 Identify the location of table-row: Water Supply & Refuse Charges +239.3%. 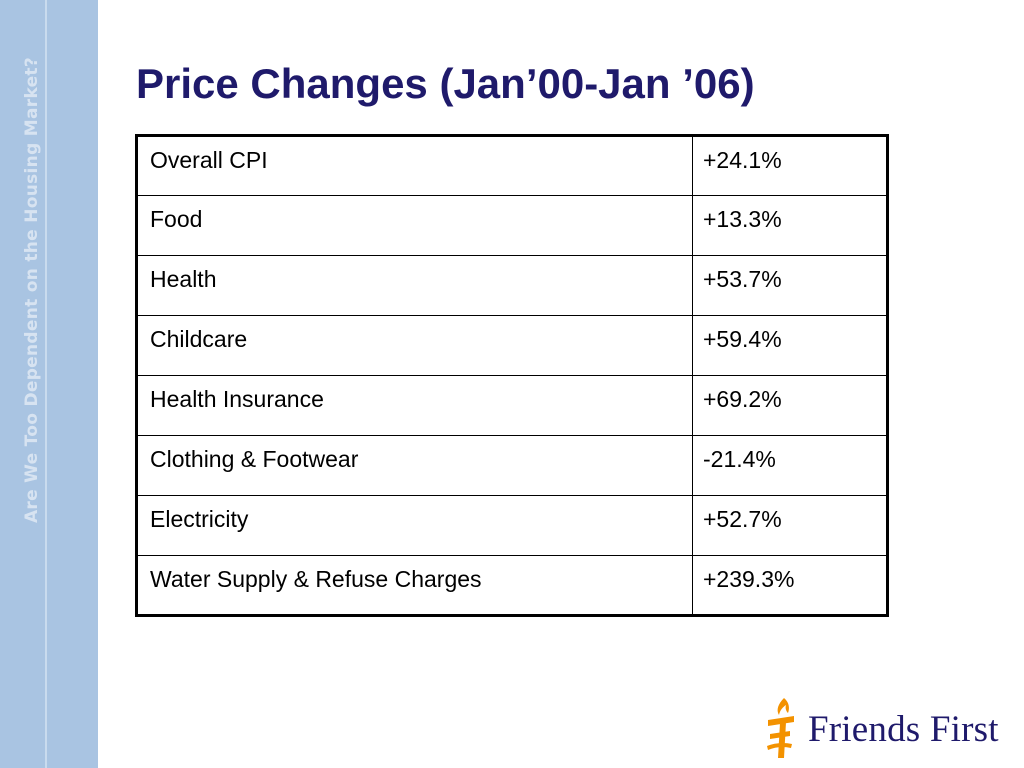
(512, 585).